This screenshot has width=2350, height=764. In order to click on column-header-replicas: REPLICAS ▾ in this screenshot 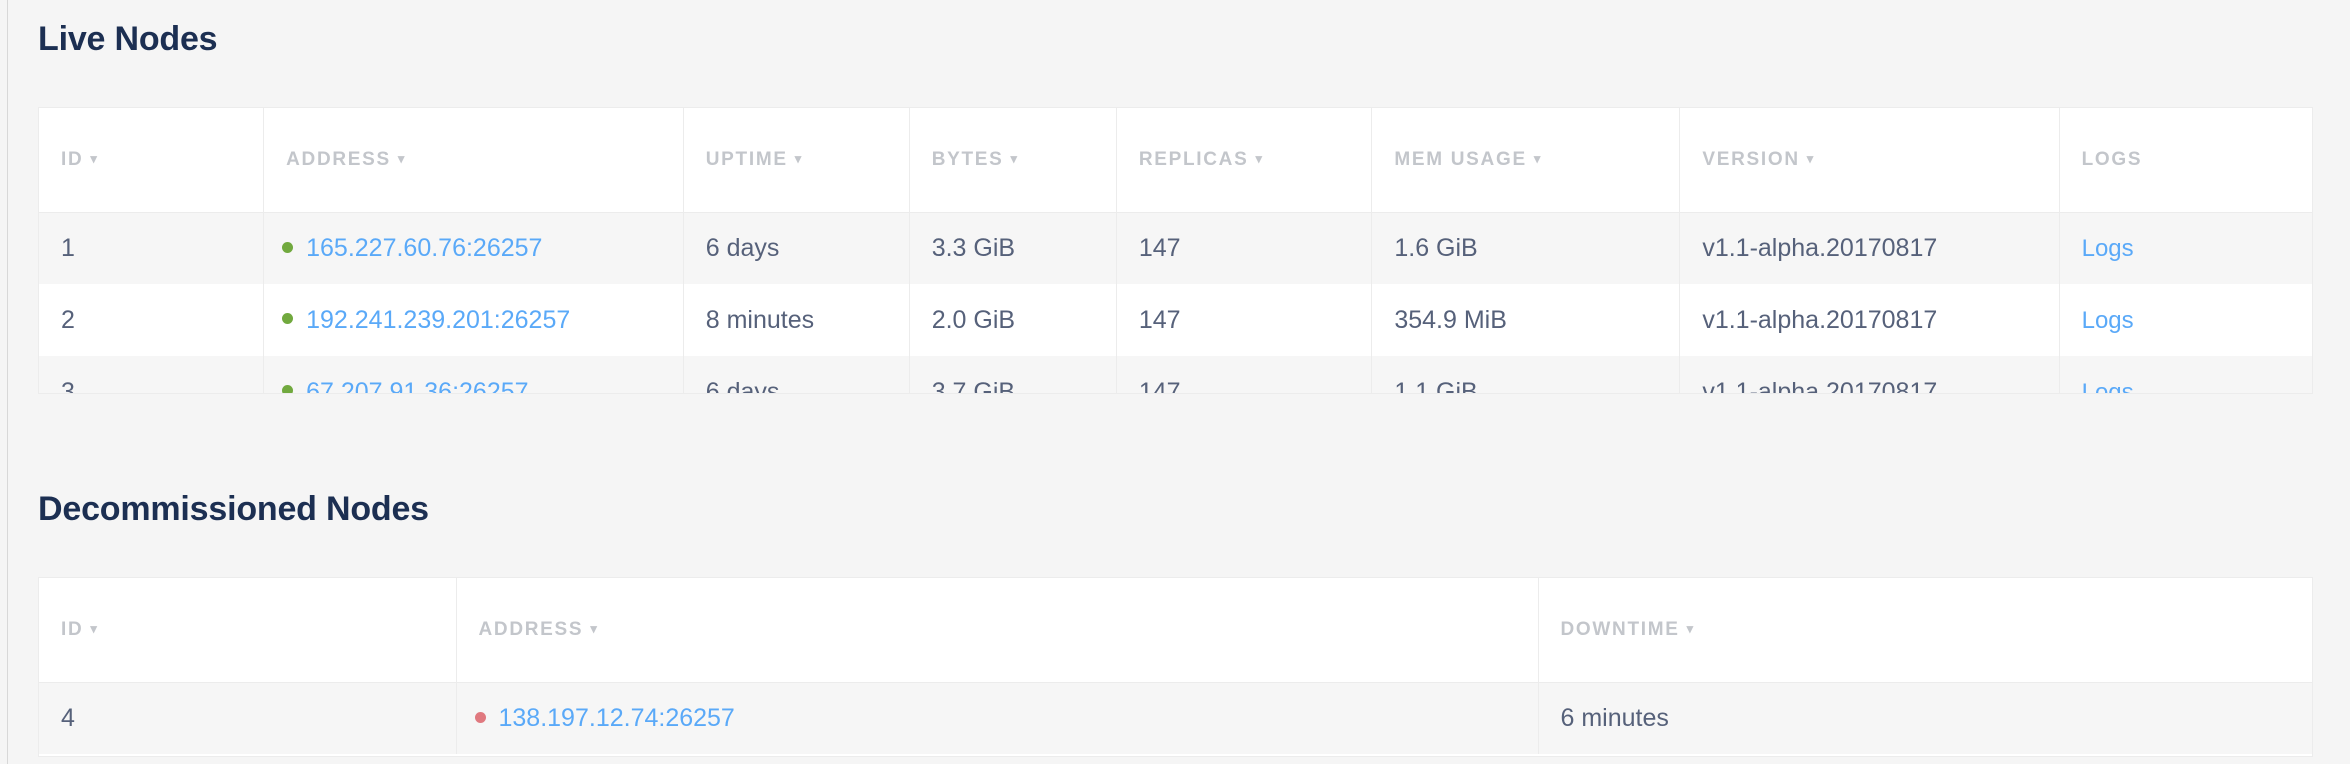, I will do `click(1244, 160)`.